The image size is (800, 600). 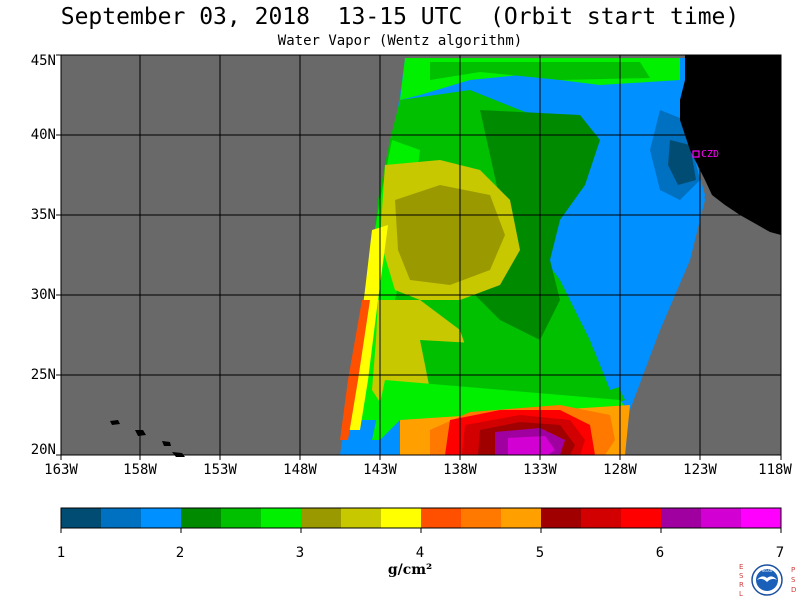 What do you see at coordinates (180, 553) in the screenshot?
I see `colorbar-tick-2: 2` at bounding box center [180, 553].